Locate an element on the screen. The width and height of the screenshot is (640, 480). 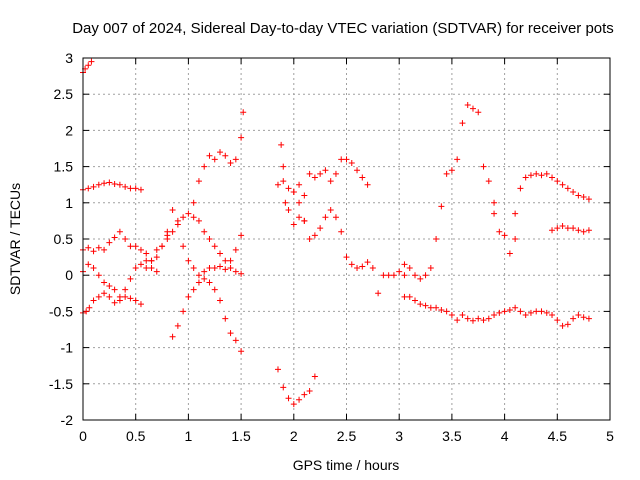
y-tick-label: 2.5 is located at coordinates (64, 94).